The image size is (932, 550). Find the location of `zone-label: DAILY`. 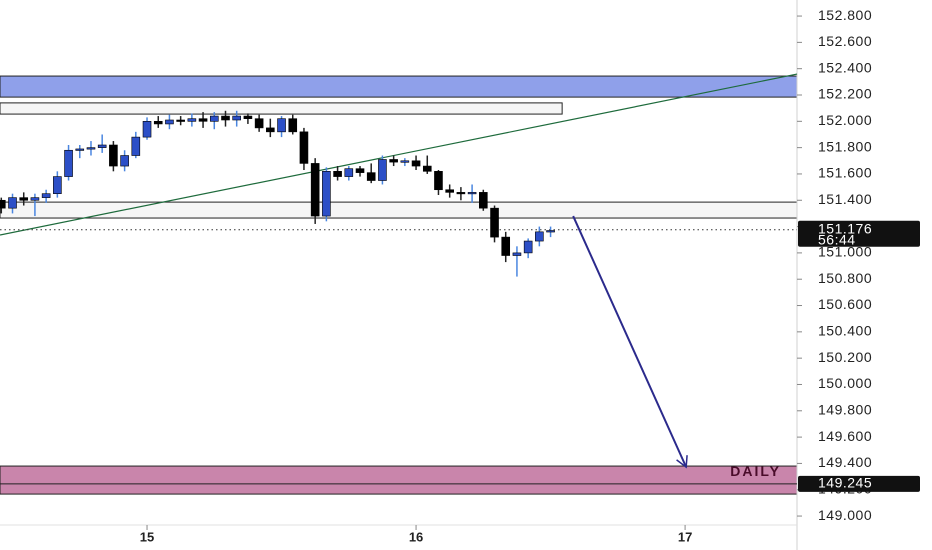

zone-label: DAILY is located at coordinates (755, 471).